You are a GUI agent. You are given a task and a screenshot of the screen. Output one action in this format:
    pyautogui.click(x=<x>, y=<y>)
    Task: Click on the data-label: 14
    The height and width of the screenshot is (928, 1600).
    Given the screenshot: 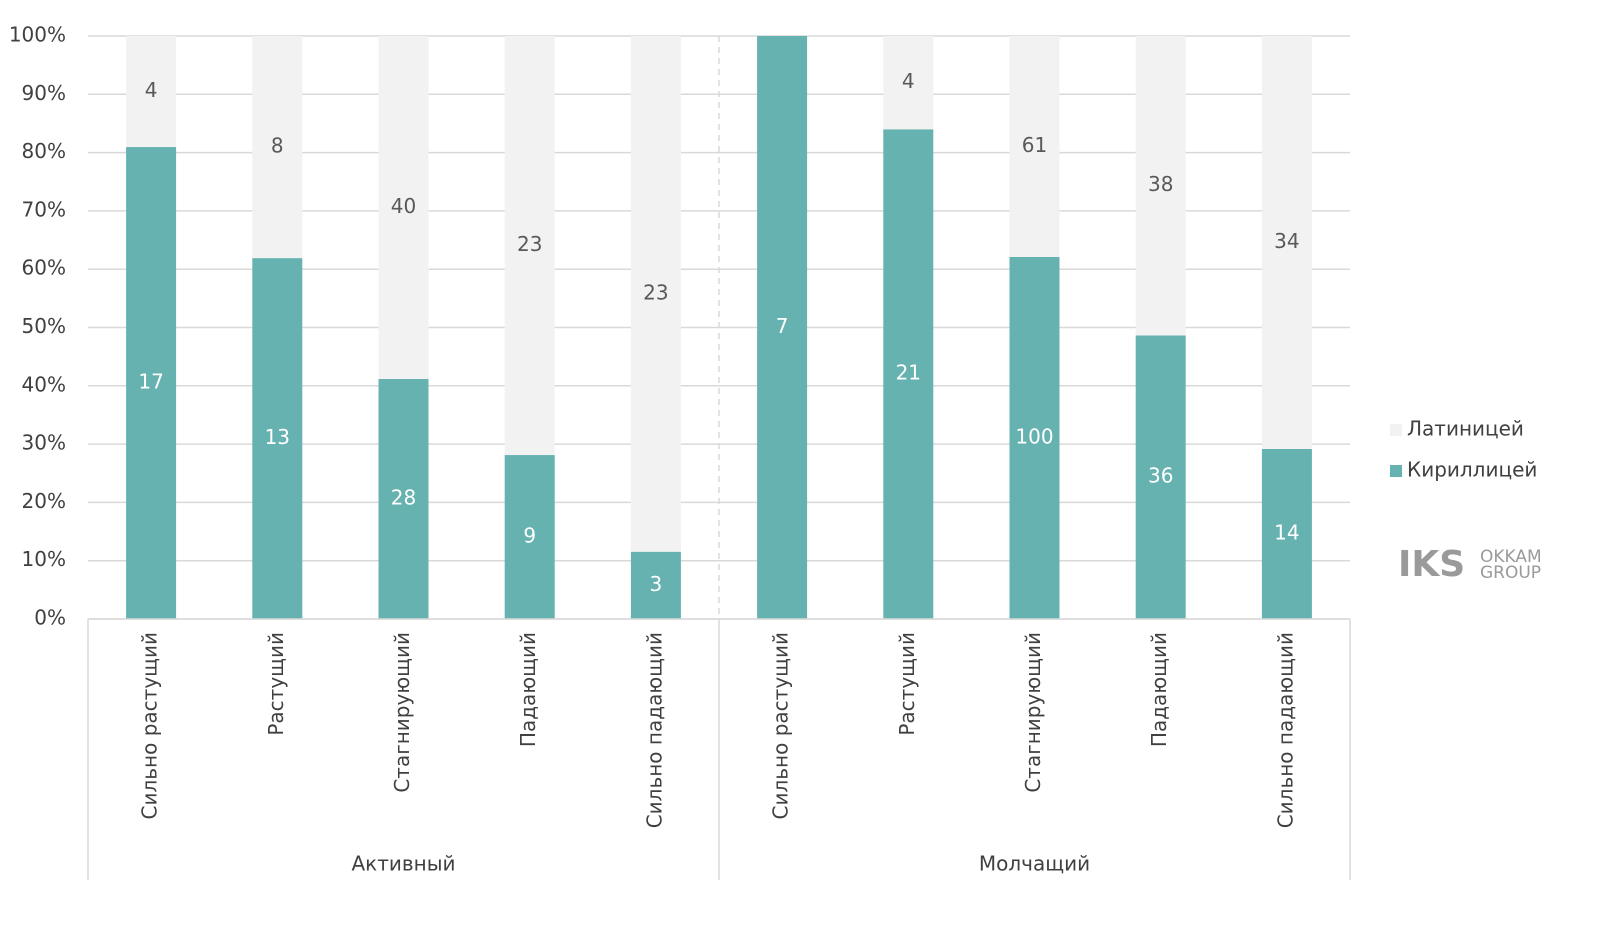 What is the action you would take?
    pyautogui.click(x=1286, y=532)
    